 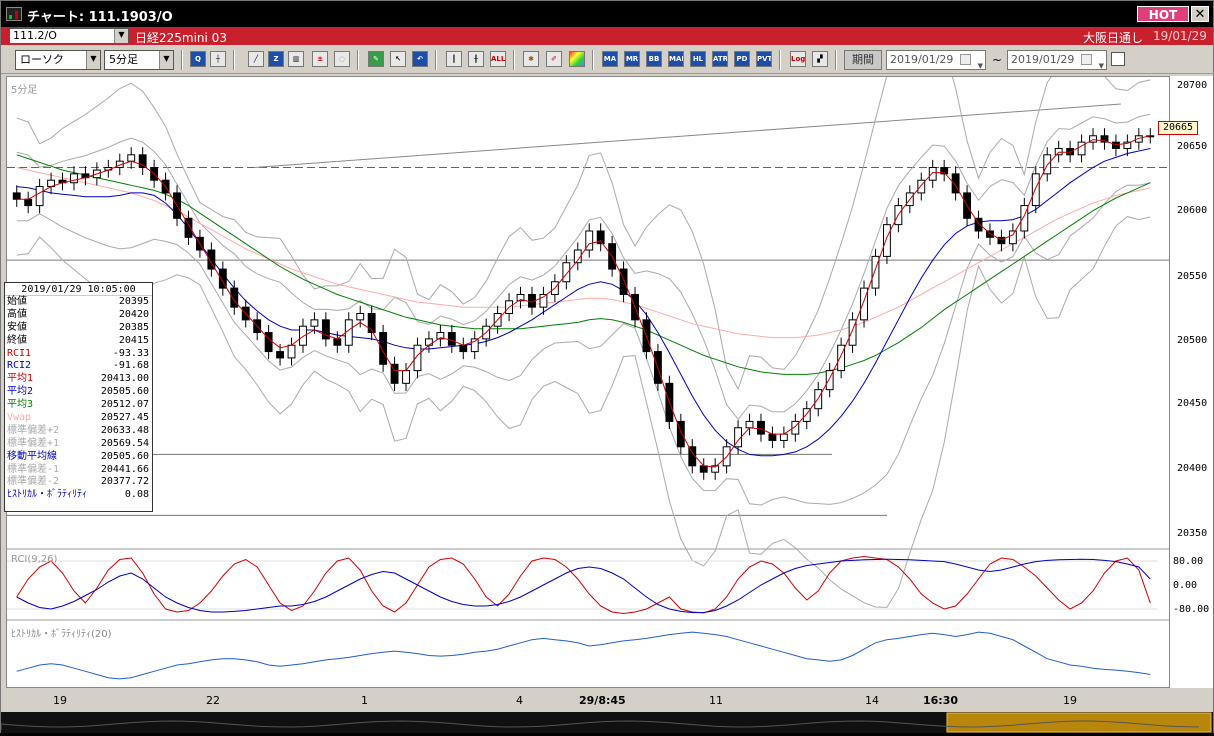 What do you see at coordinates (136, 495) in the screenshot?
I see `info-value: 0.08` at bounding box center [136, 495].